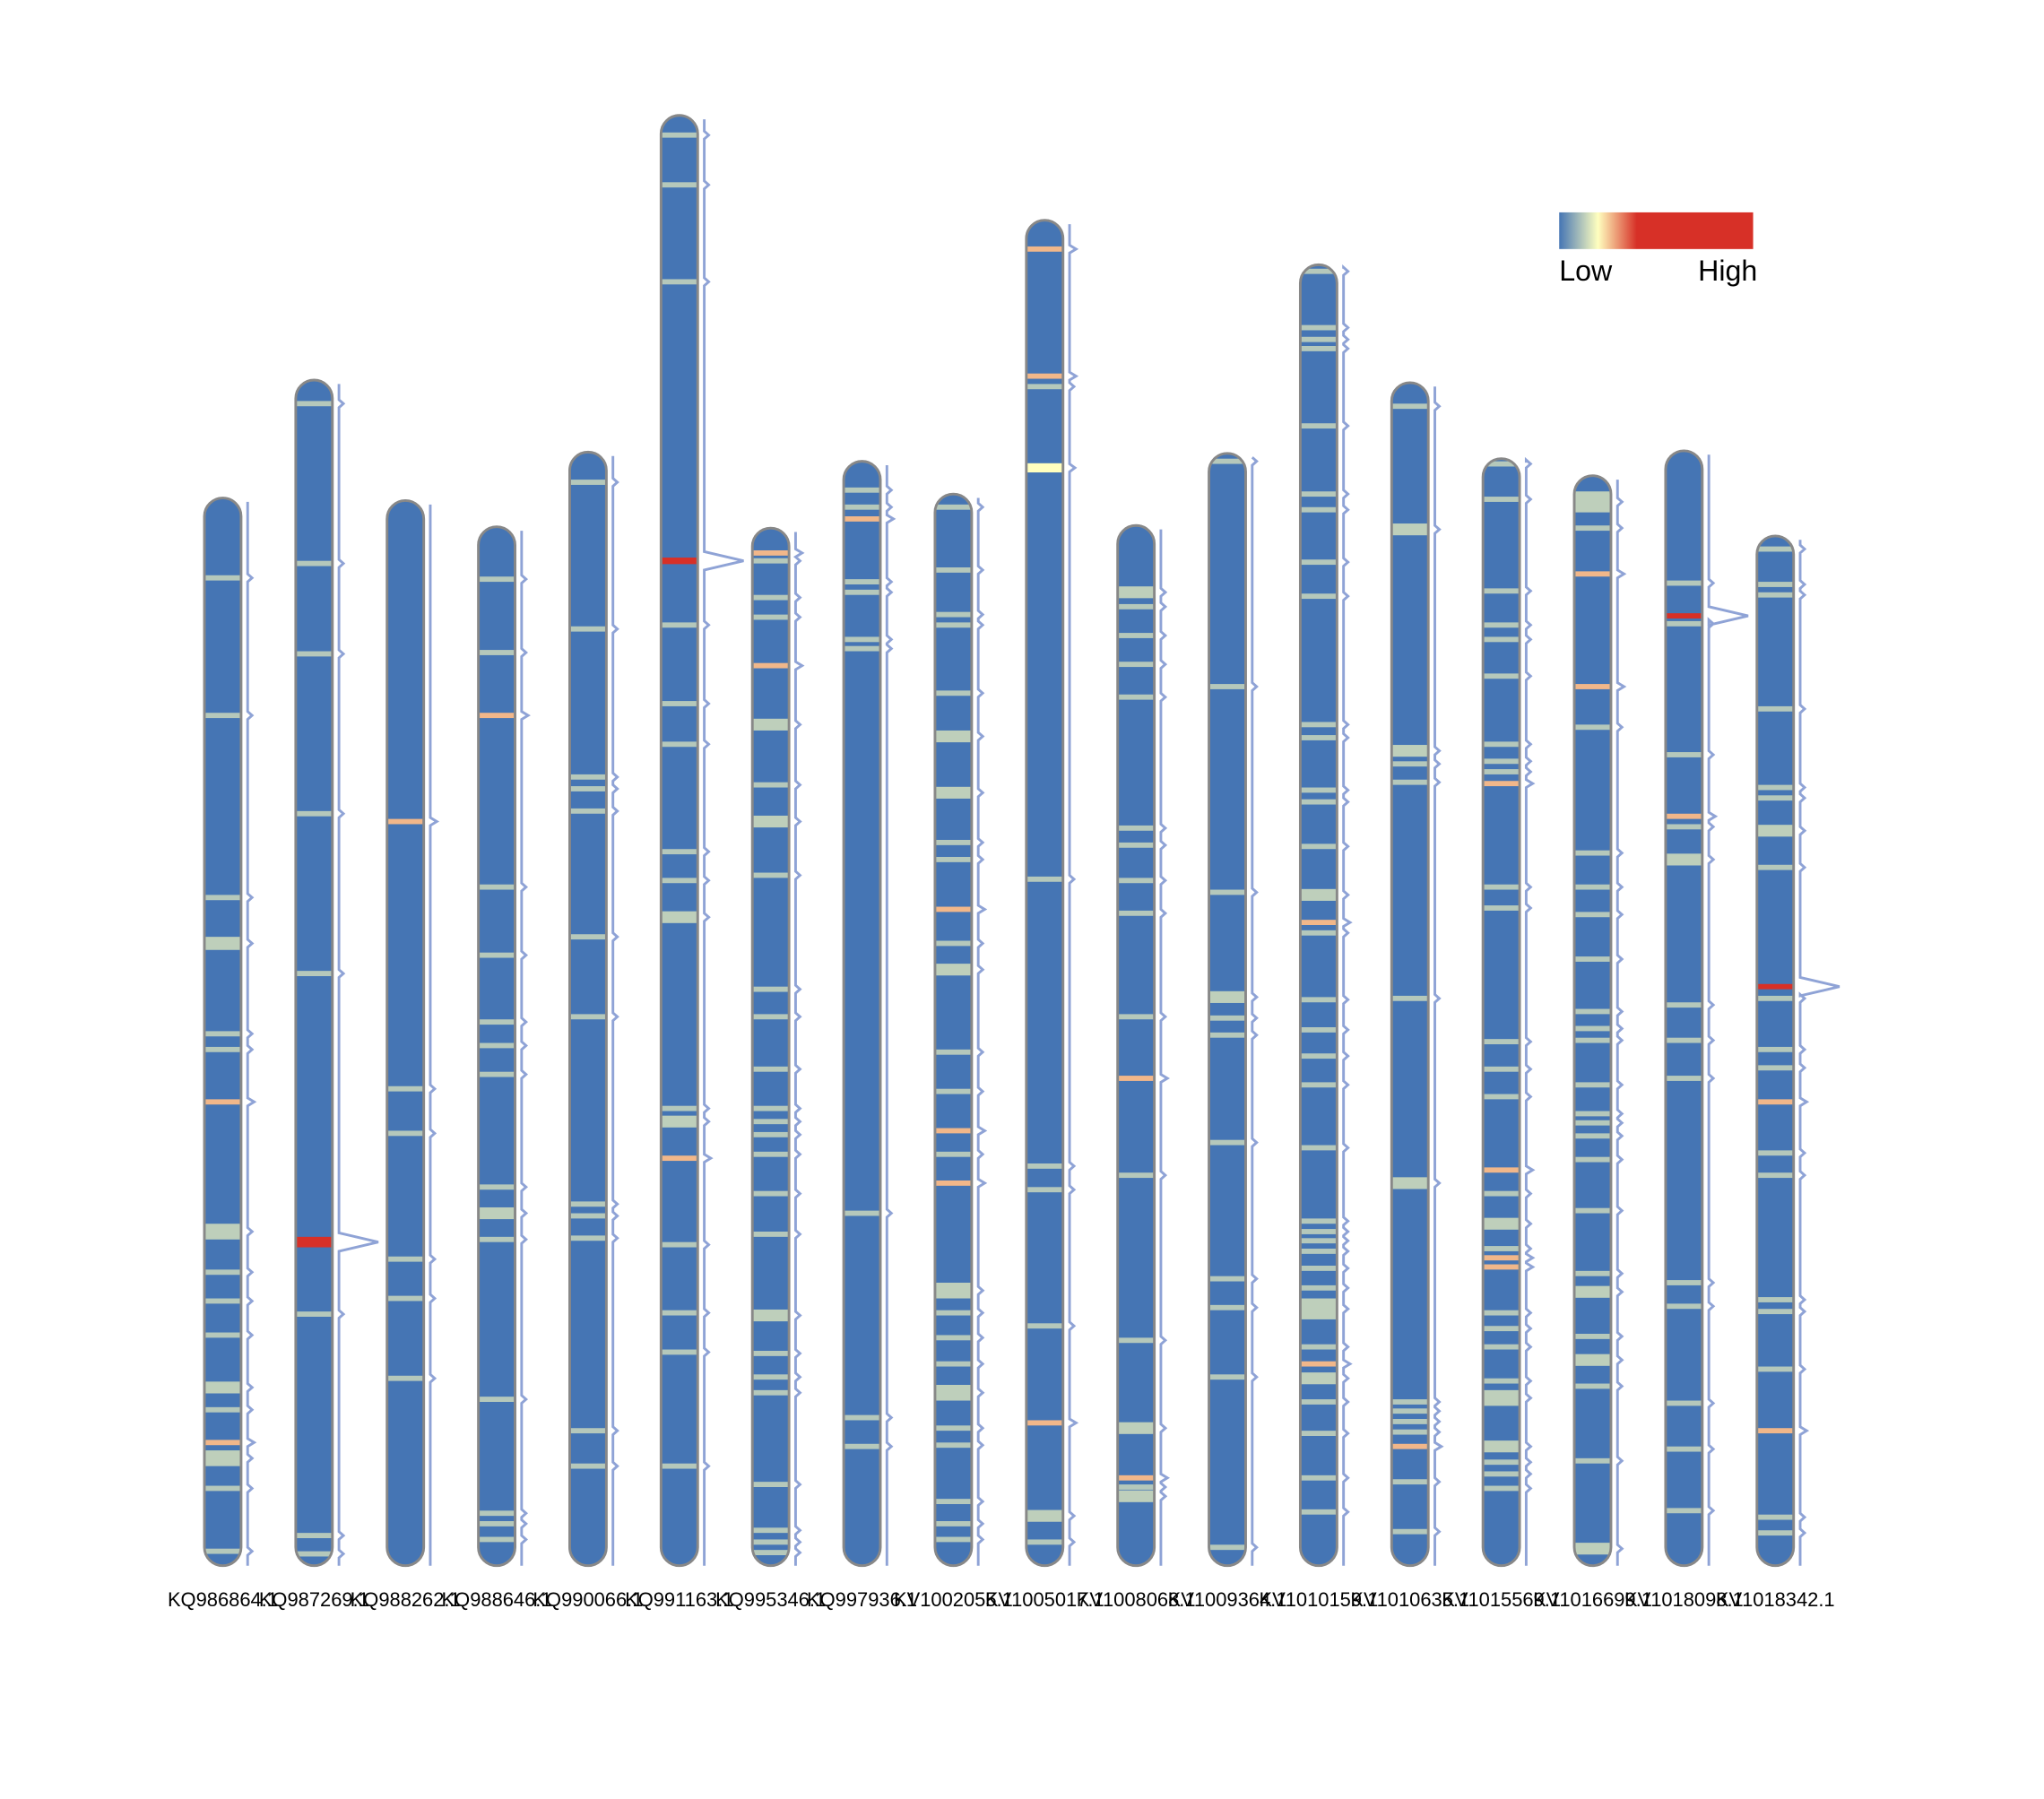 The image size is (2044, 1799). What do you see at coordinates (319, 994) in the screenshot?
I see `chromosome: KQ987269.1` at bounding box center [319, 994].